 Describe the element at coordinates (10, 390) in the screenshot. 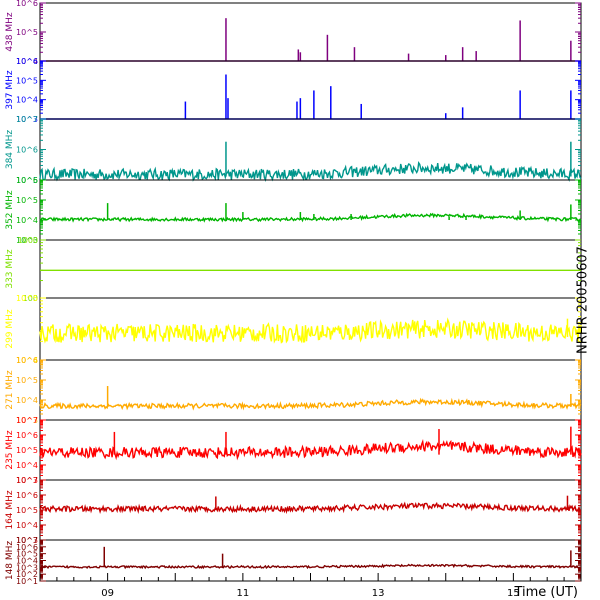

I see `panel-label: 271 MHz` at that location.